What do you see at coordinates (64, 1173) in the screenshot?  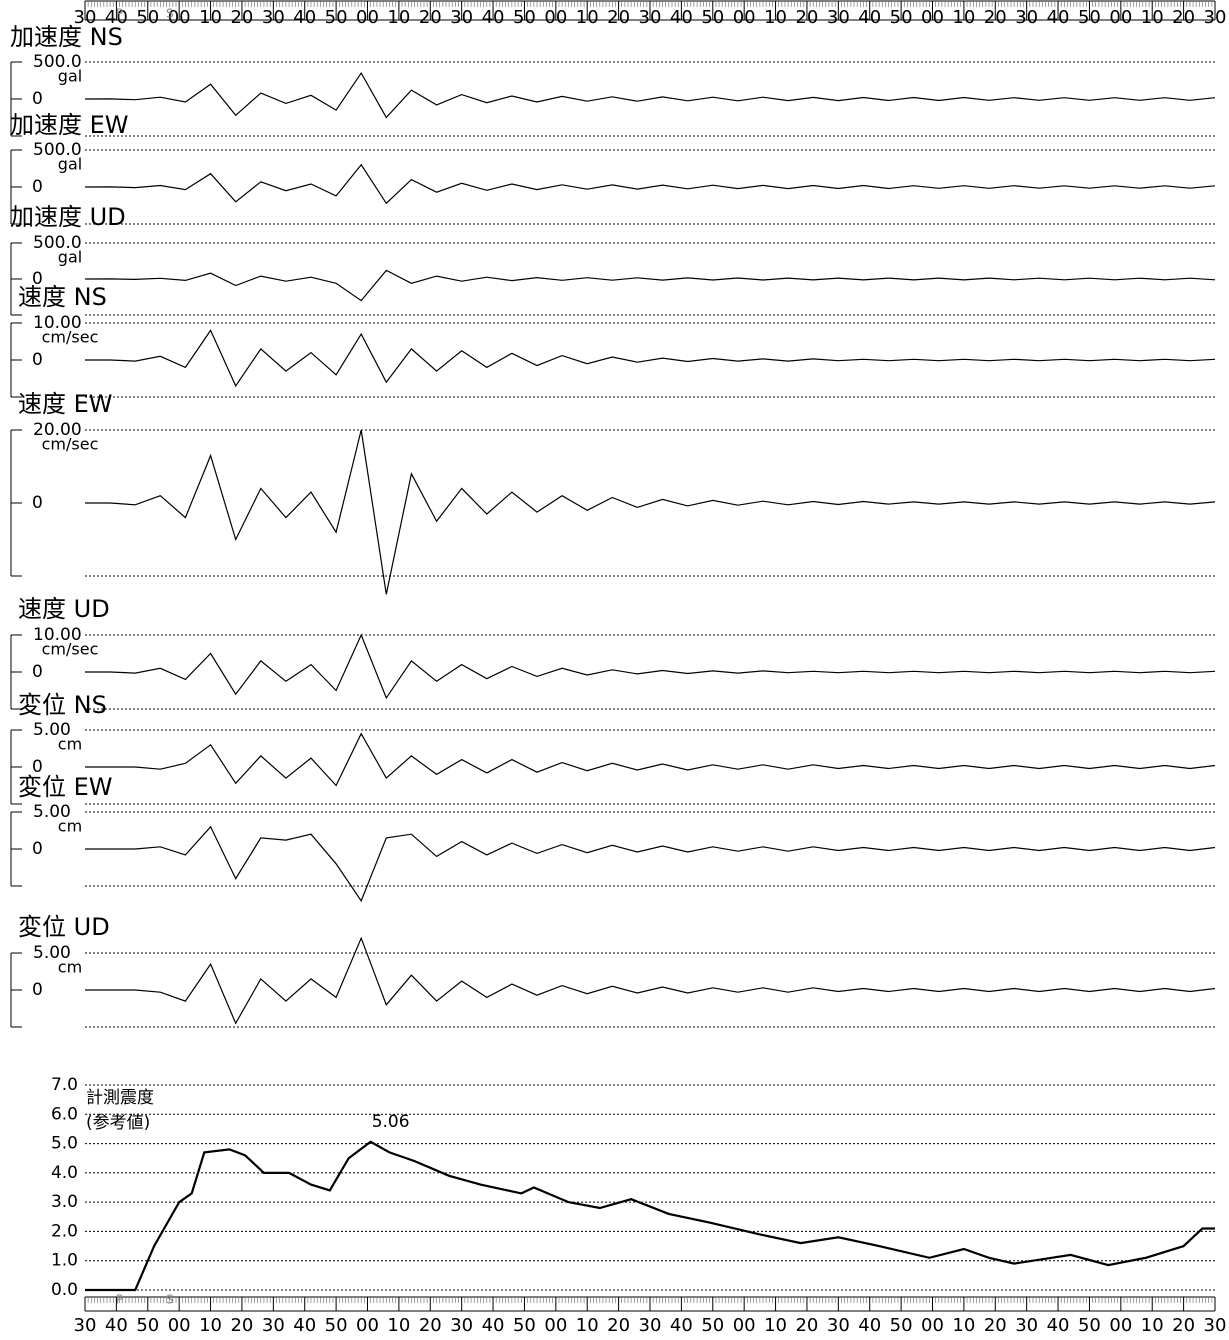 I see `y-tick-label: 4.0` at bounding box center [64, 1173].